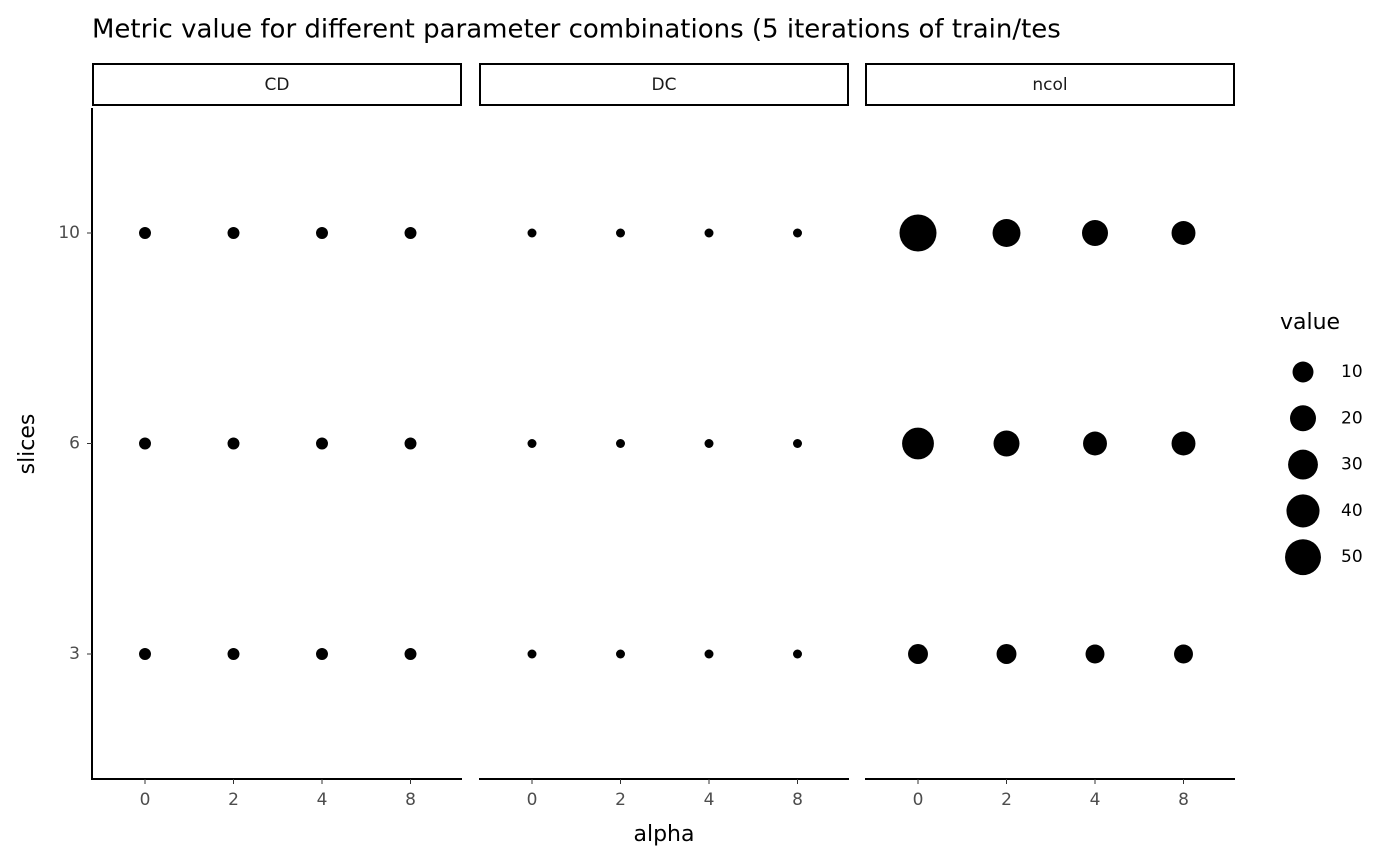  Describe the element at coordinates (74, 654) in the screenshot. I see `y-tick-label: 3` at that location.